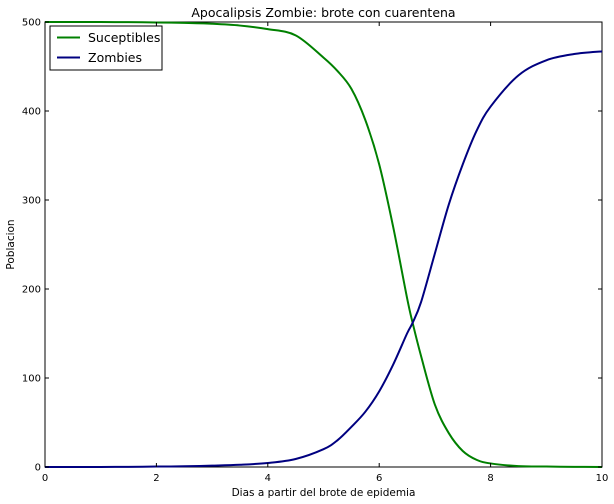 This screenshot has width=614, height=504. What do you see at coordinates (38, 468) in the screenshot?
I see `y-tick-label: 0` at bounding box center [38, 468].